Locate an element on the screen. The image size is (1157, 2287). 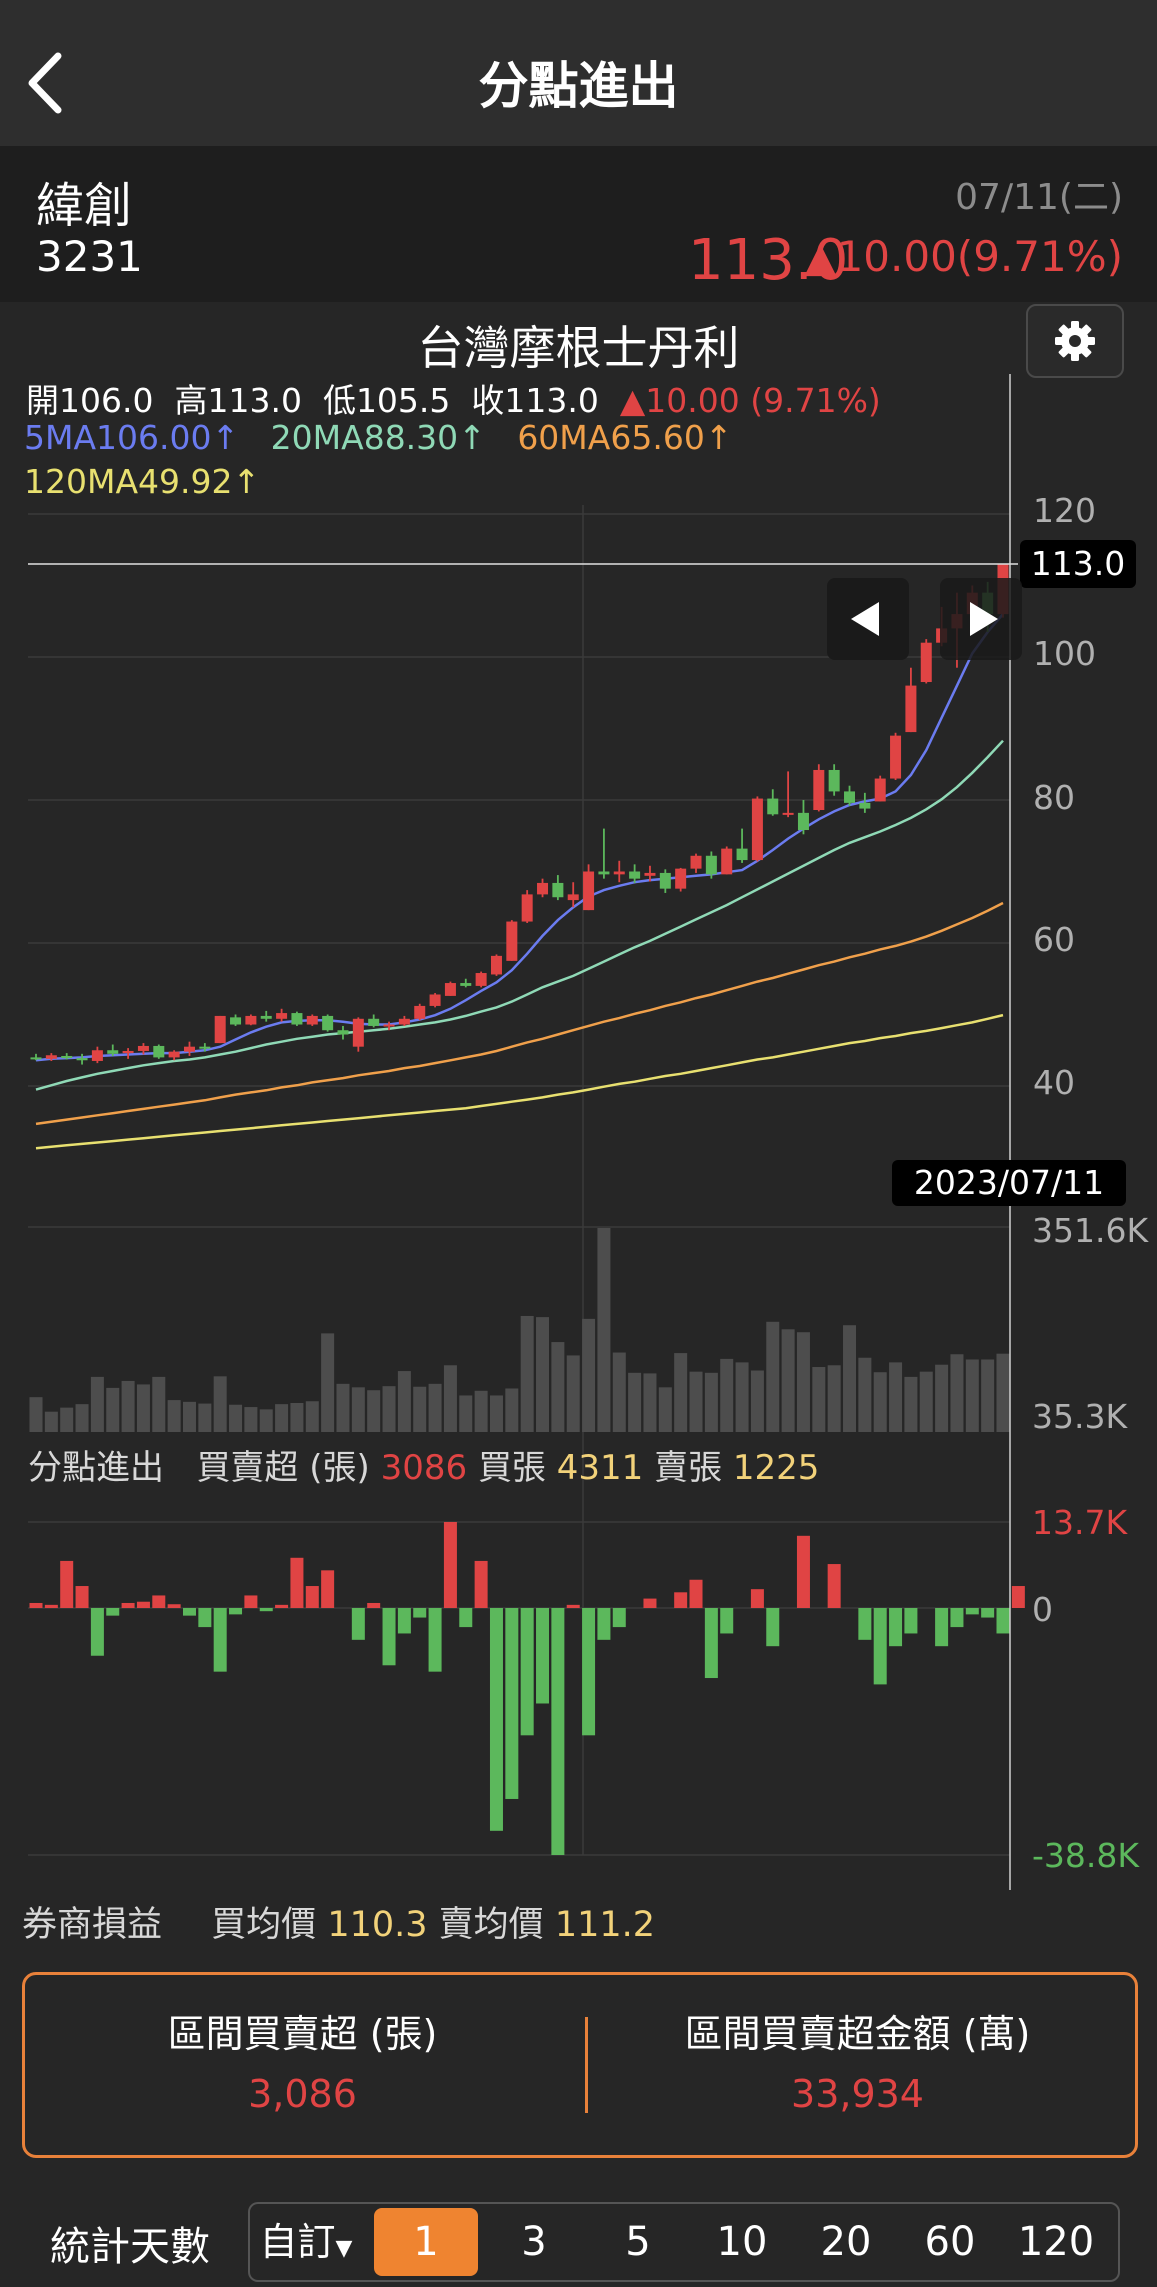
ma20-legend: 20MA88.30↑ is located at coordinates (378, 437).